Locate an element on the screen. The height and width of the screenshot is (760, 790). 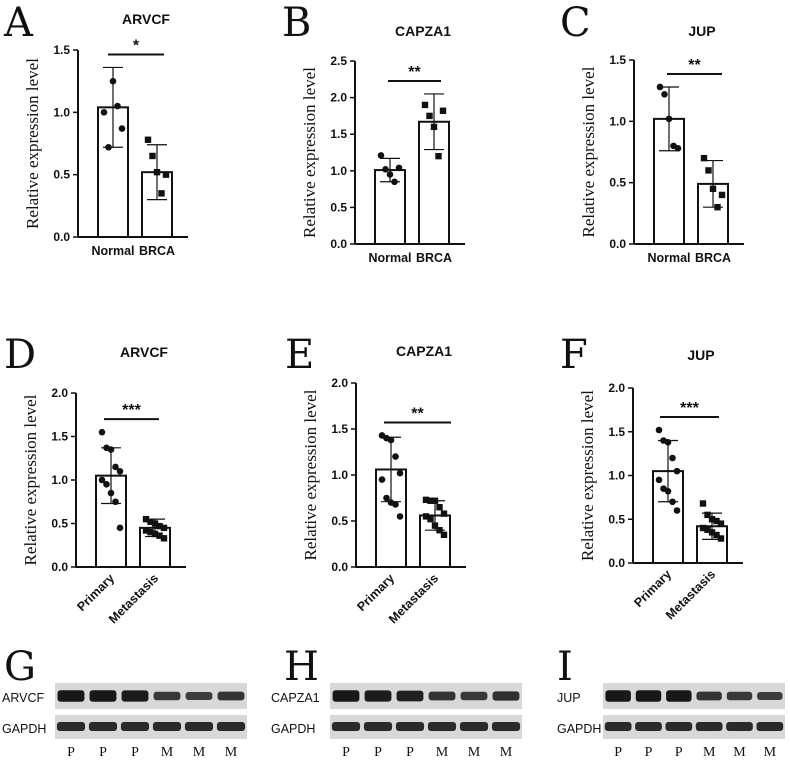
y-tick-label: 2.5 is located at coordinates (338, 61).